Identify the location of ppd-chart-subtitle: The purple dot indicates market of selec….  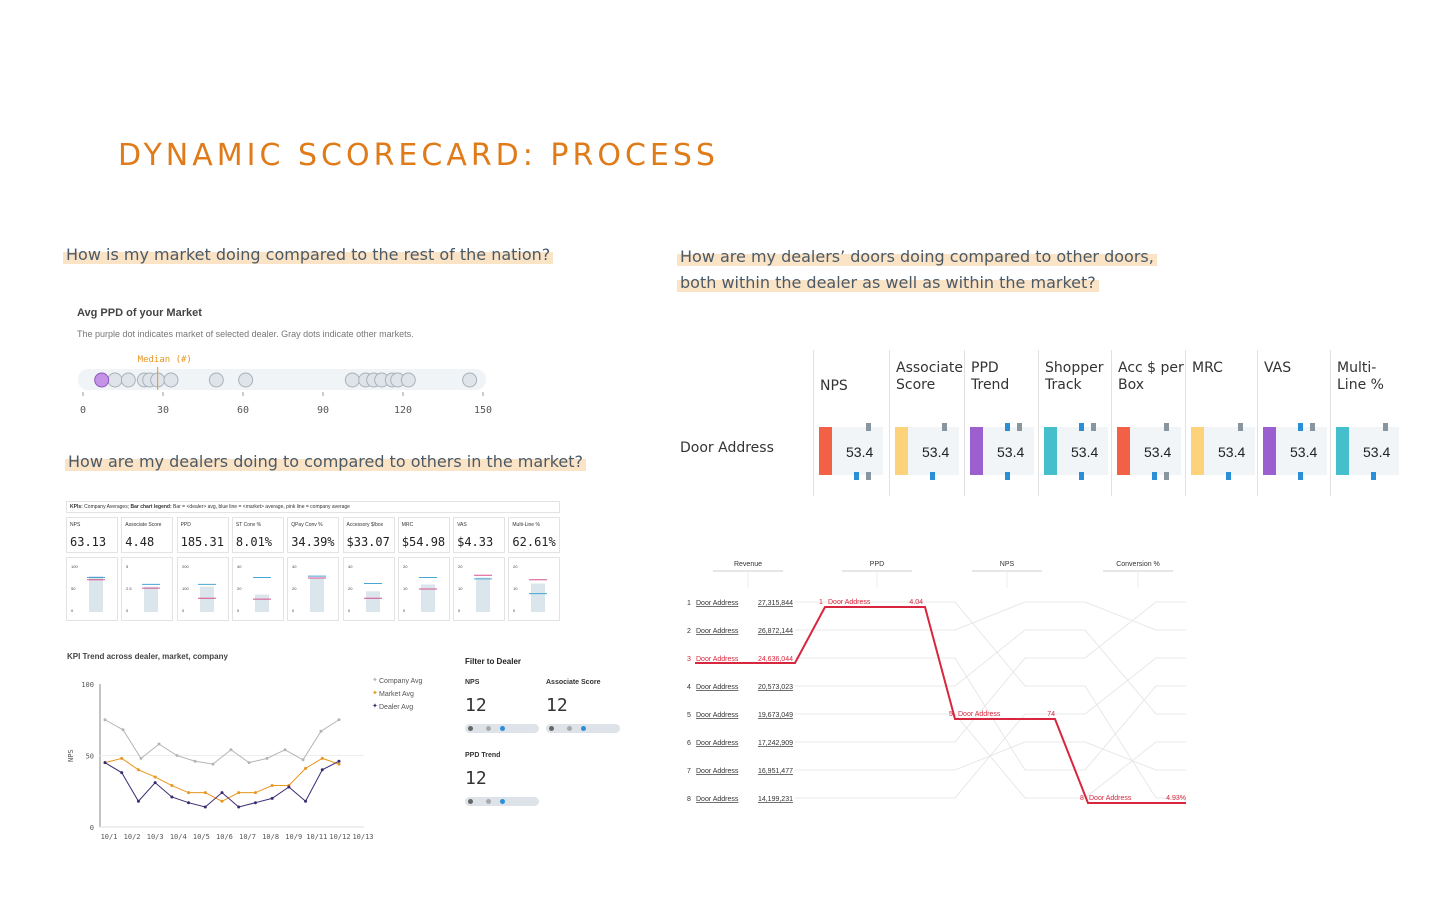
(245, 334).